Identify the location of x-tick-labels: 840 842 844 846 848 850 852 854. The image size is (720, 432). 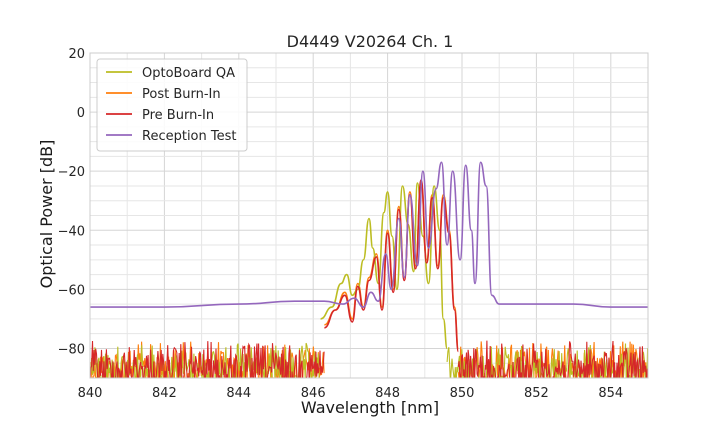
(351, 393).